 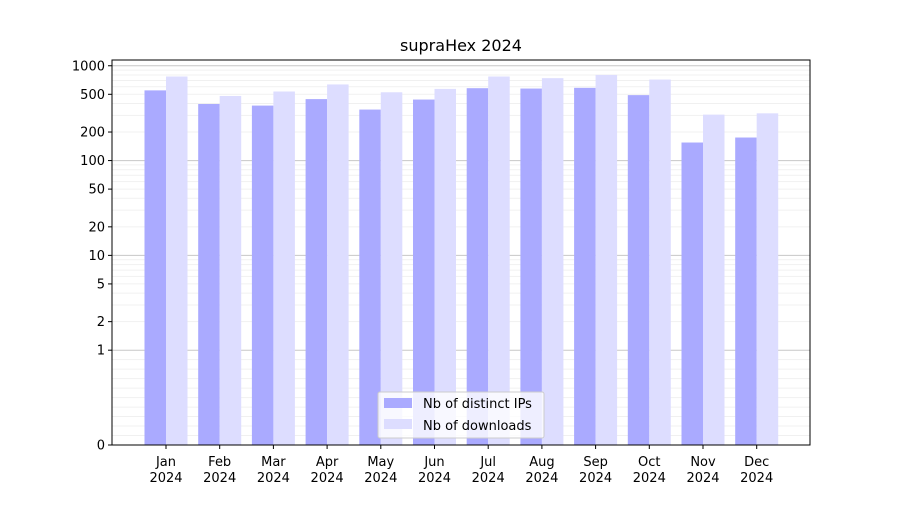 I want to click on legend-label-distinct-ips: Nb of distinct IPs, so click(x=477, y=404).